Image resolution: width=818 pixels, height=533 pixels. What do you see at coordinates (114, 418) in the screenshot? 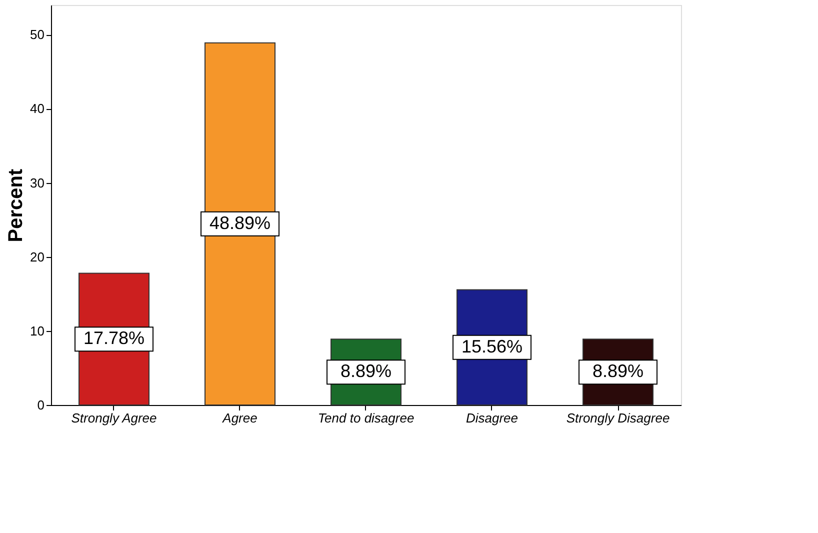
I see `x-tick-label: Strongly Agree` at bounding box center [114, 418].